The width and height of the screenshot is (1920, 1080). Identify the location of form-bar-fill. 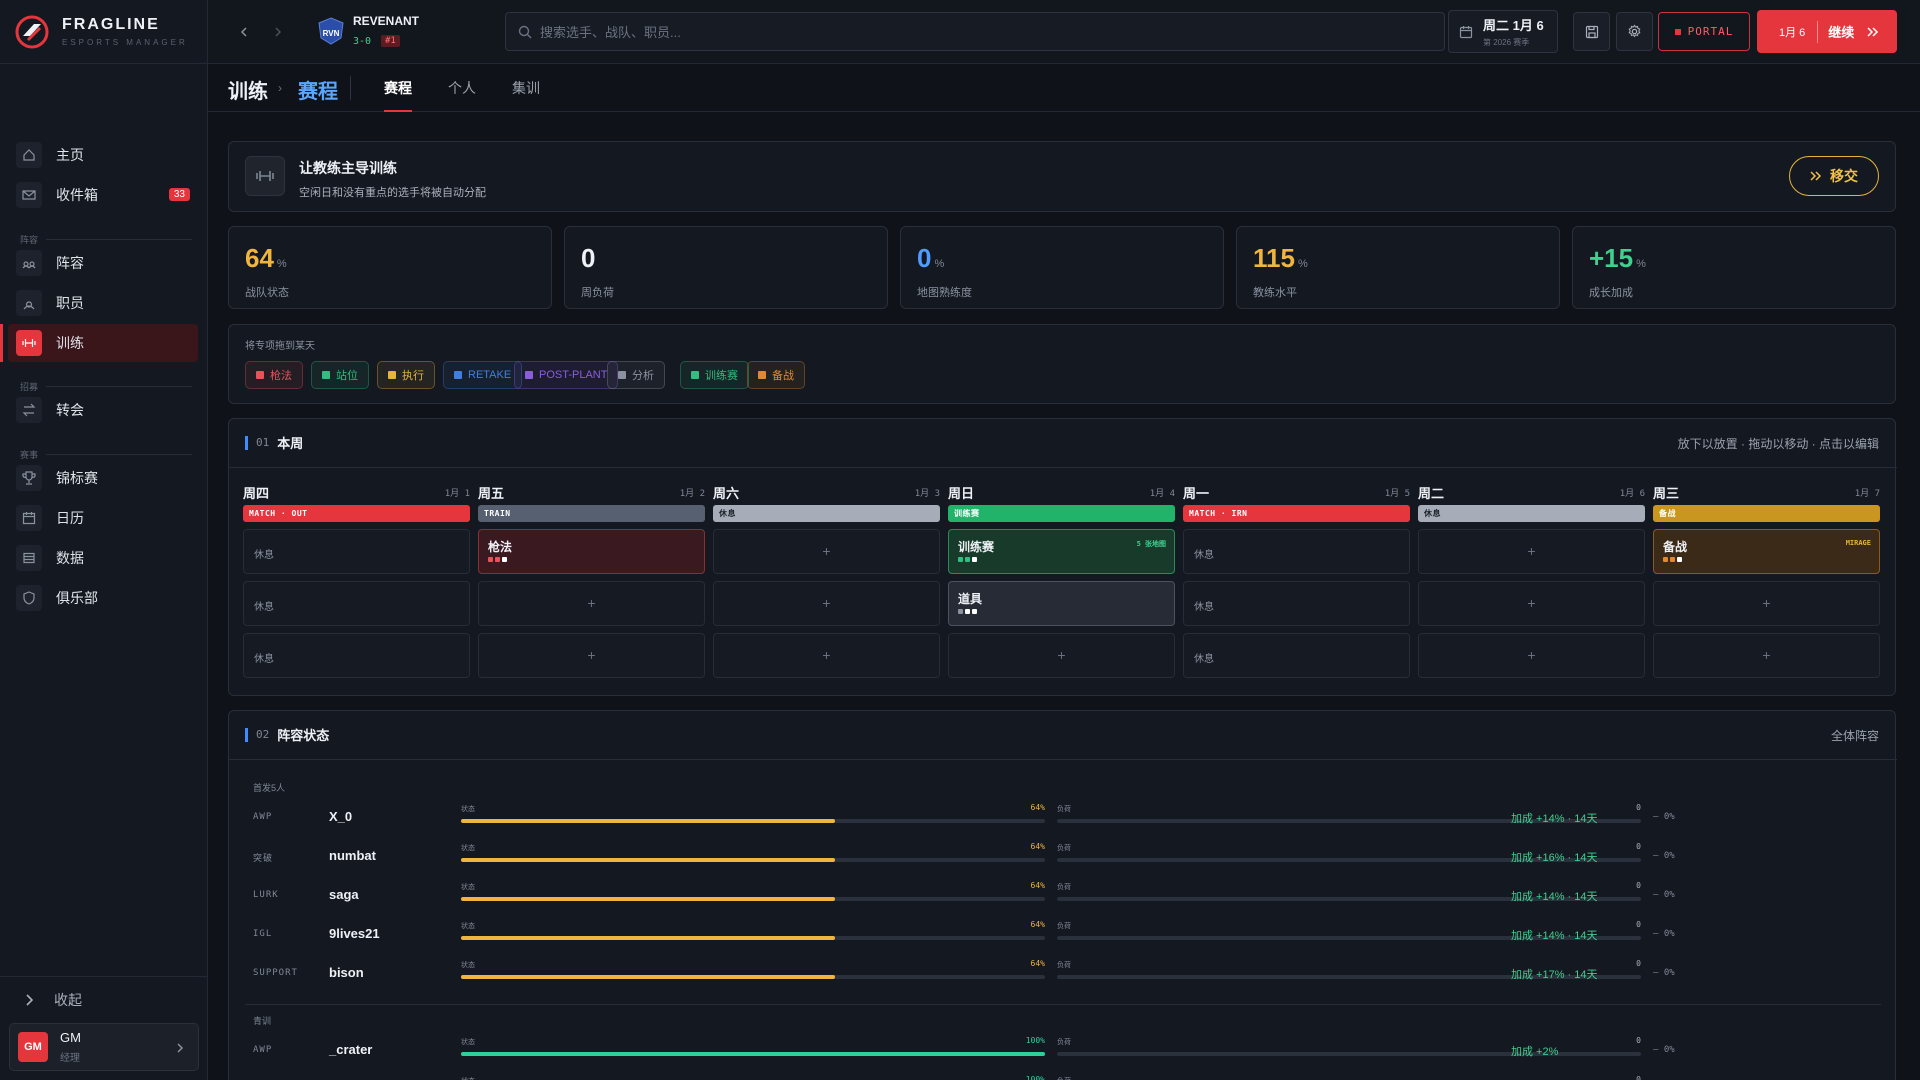
(648, 860).